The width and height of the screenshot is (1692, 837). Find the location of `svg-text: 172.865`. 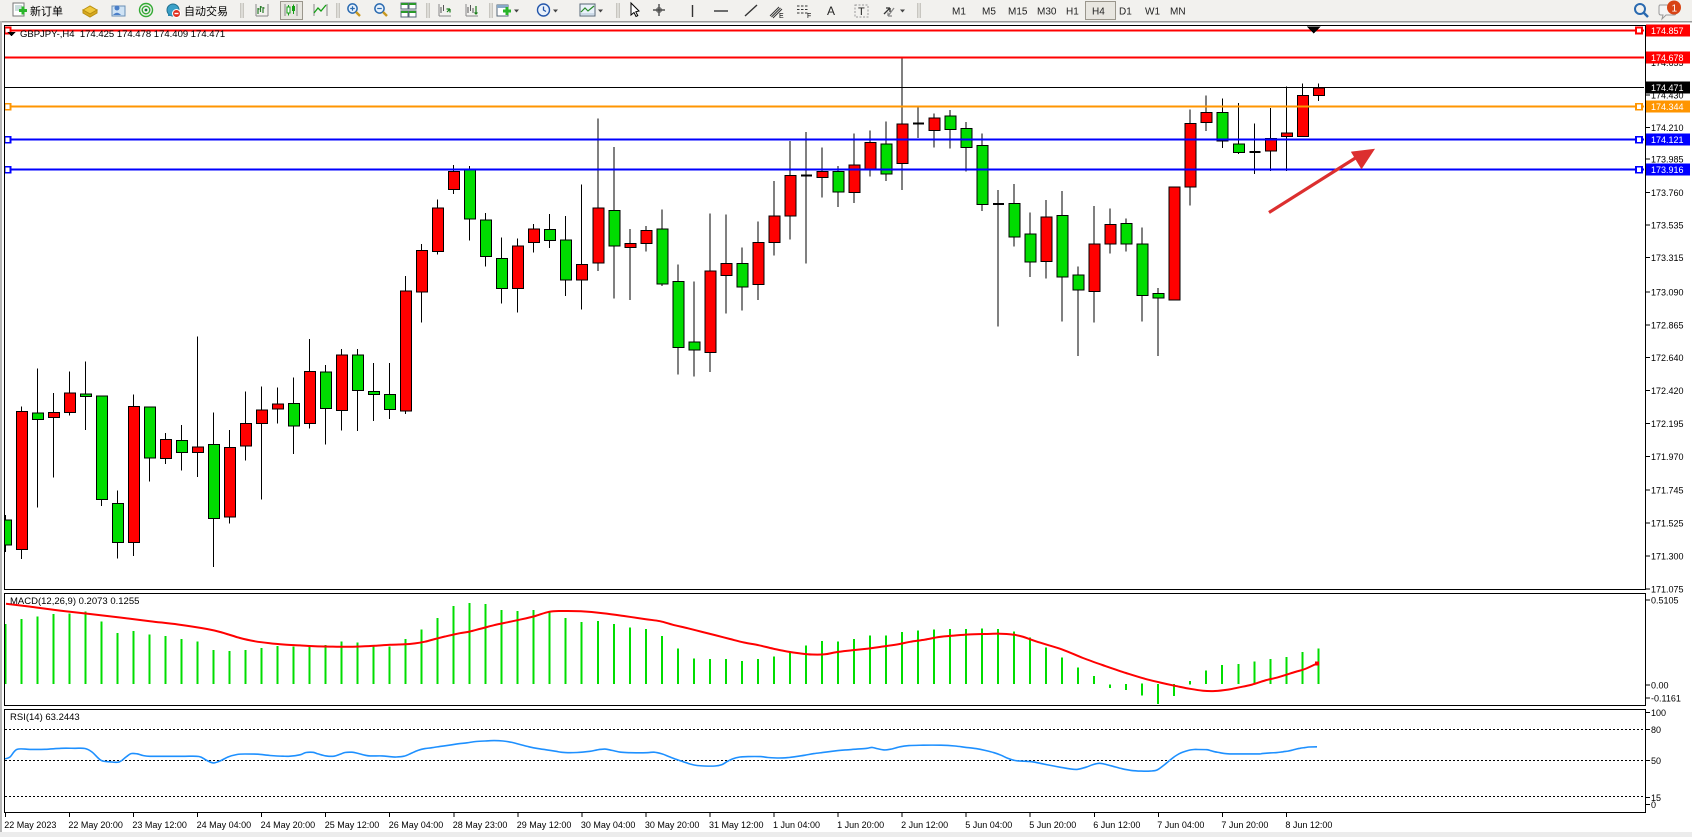

svg-text: 172.865 is located at coordinates (1667, 326).